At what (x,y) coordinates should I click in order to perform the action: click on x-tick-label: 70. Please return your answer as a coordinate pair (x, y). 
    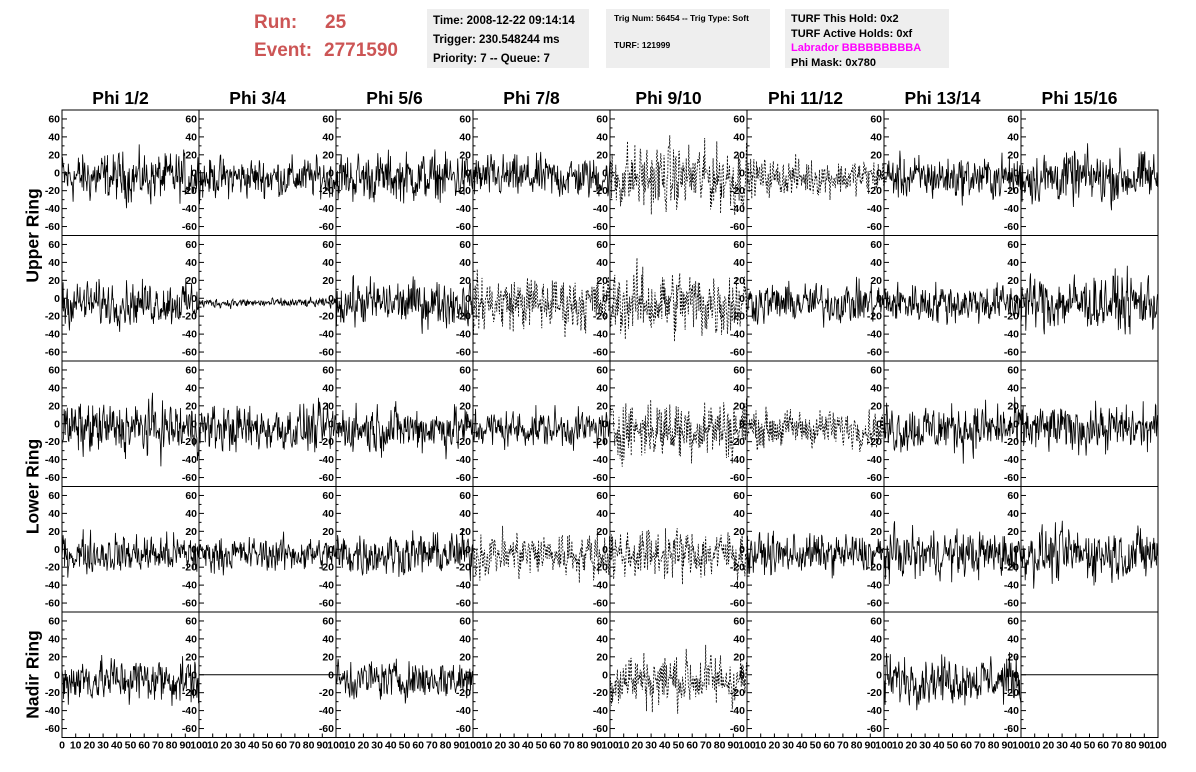
    Looking at the image, I should click on (706, 746).